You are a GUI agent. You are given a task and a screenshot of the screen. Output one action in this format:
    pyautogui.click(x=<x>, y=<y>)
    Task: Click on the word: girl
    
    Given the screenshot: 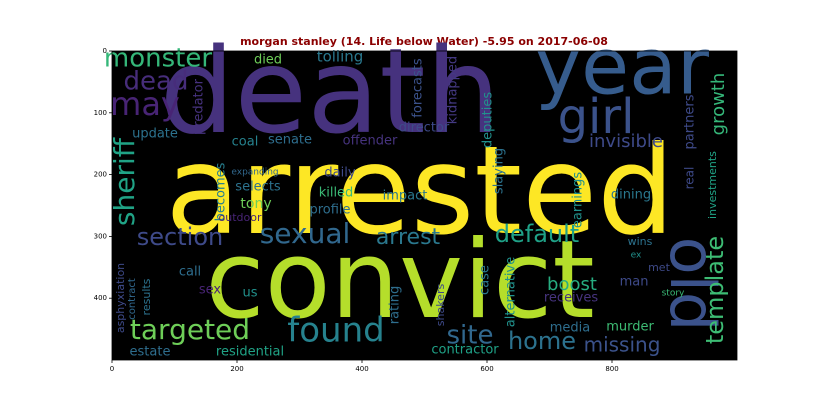 What is the action you would take?
    pyautogui.click(x=596, y=117)
    